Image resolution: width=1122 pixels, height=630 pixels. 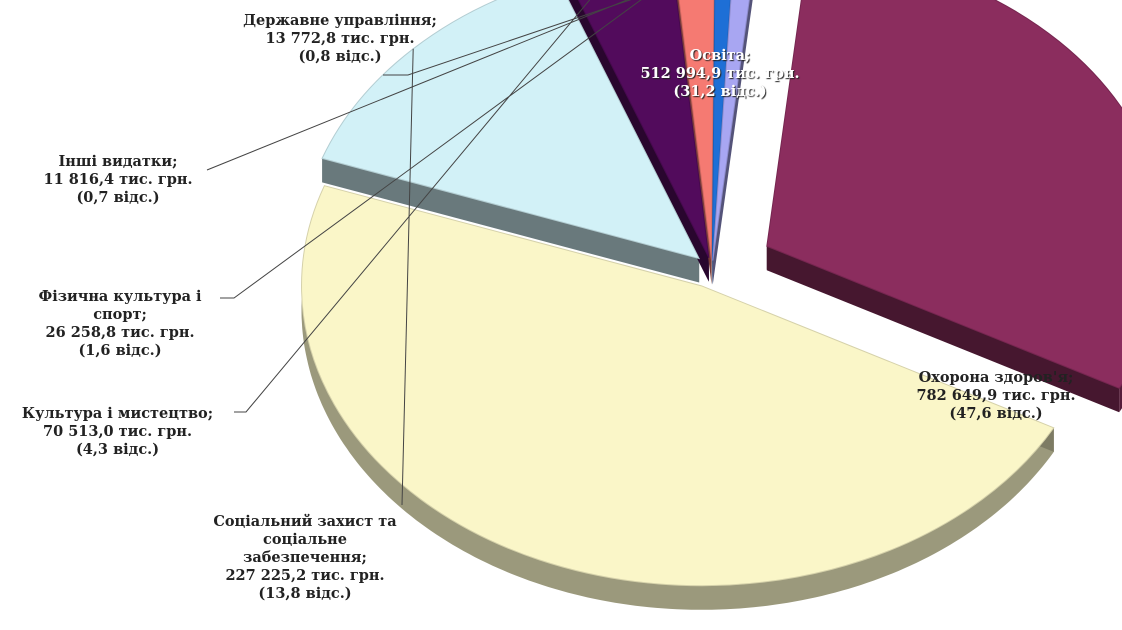 I want to click on slice-fizychna-kultura, so click(x=696, y=130).